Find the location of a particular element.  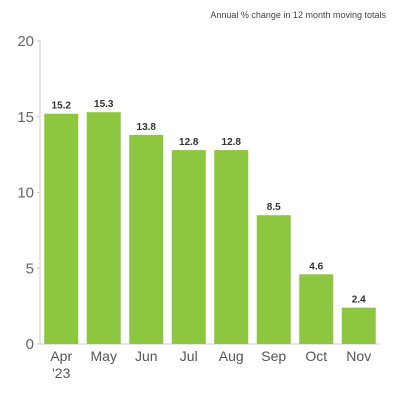

data-label: 2.4 is located at coordinates (359, 300).